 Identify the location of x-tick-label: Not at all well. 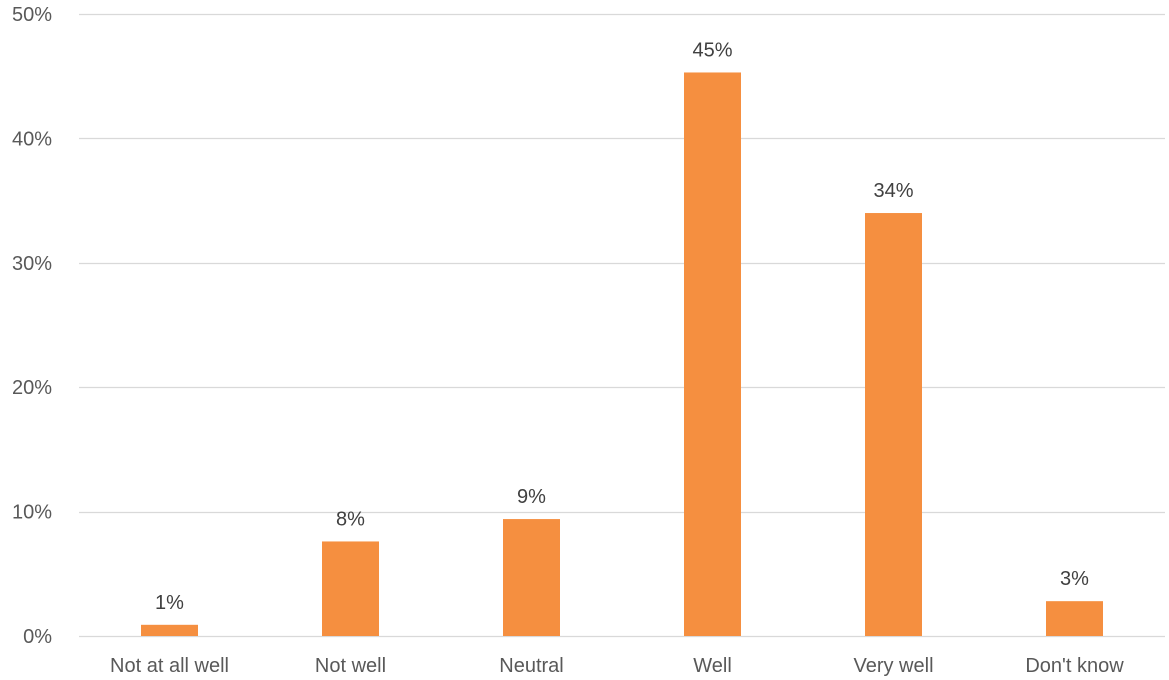
(169, 666).